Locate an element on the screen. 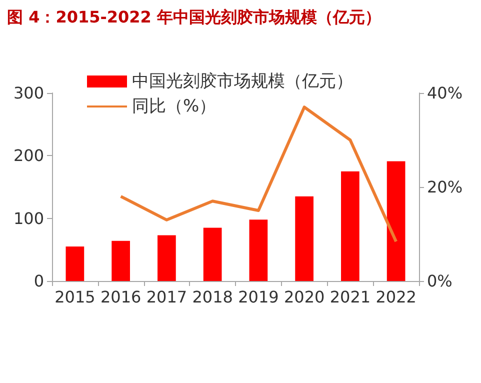 The width and height of the screenshot is (481, 383). y-tick-label: 200 is located at coordinates (28, 156).